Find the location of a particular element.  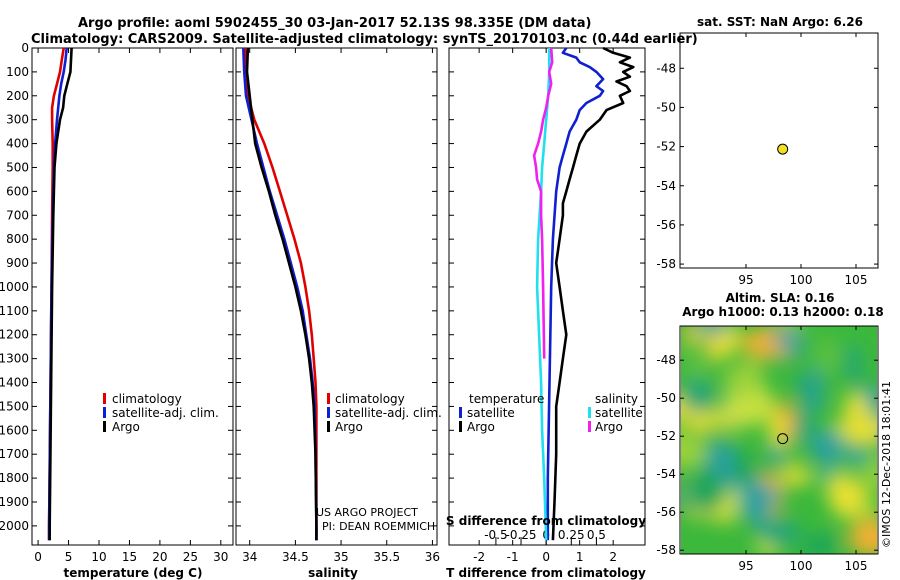

temperature-series-argo is located at coordinates (60, 294).